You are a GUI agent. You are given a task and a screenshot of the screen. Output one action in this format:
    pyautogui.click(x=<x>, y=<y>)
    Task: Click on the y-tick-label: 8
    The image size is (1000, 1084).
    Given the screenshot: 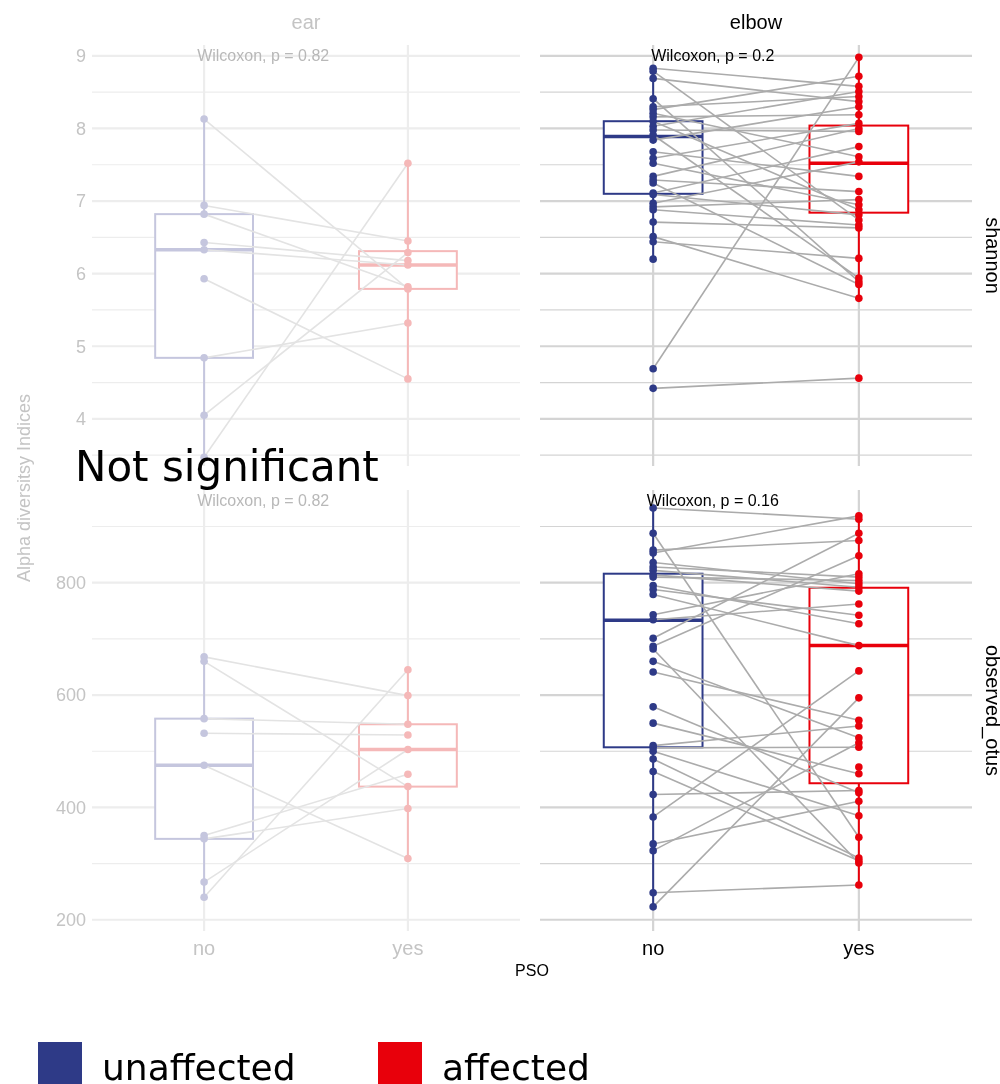 What is the action you would take?
    pyautogui.click(x=80, y=128)
    